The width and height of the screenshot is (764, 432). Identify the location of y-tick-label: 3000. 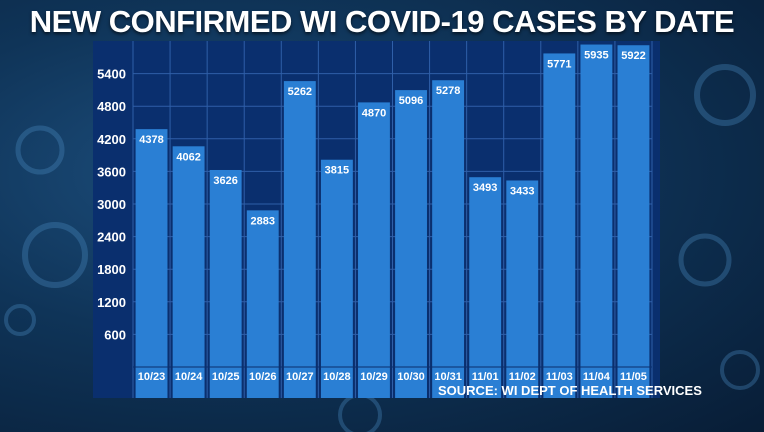
(111, 204).